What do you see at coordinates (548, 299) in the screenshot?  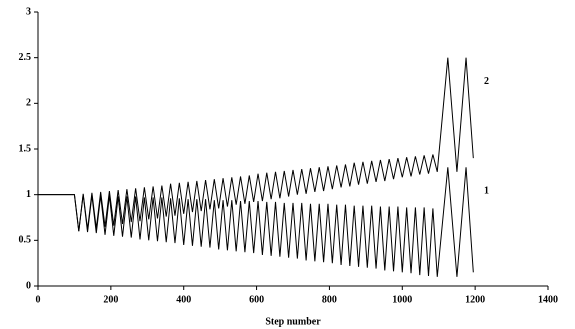 I see `x-tick-label: 1400` at bounding box center [548, 299].